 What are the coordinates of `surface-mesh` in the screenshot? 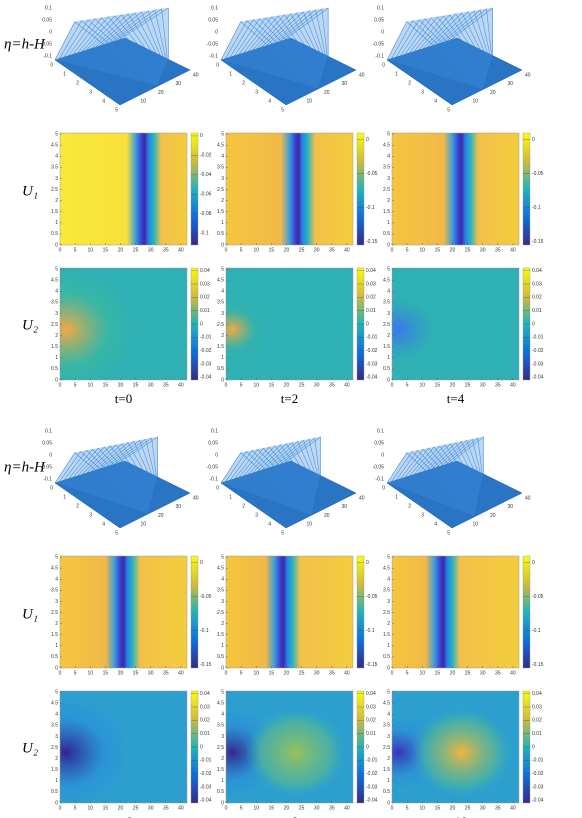 It's located at (274, 48).